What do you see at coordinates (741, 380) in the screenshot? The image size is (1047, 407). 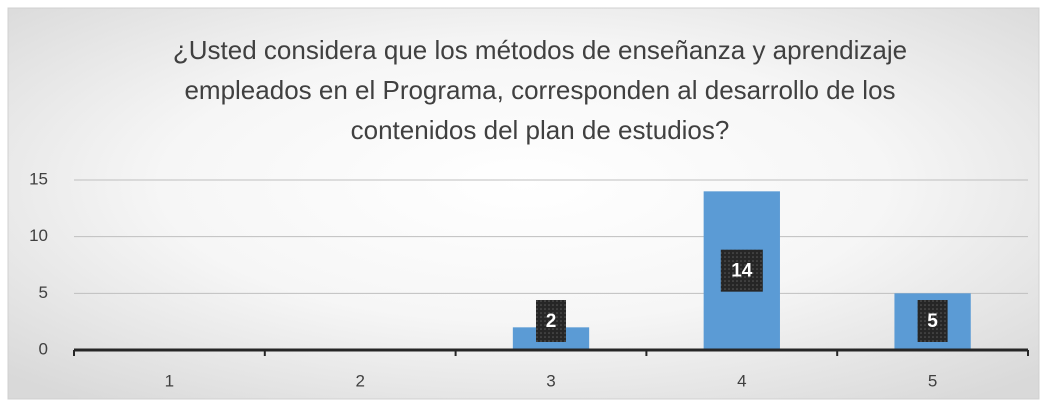 I see `x-tick-label: 4` at bounding box center [741, 380].